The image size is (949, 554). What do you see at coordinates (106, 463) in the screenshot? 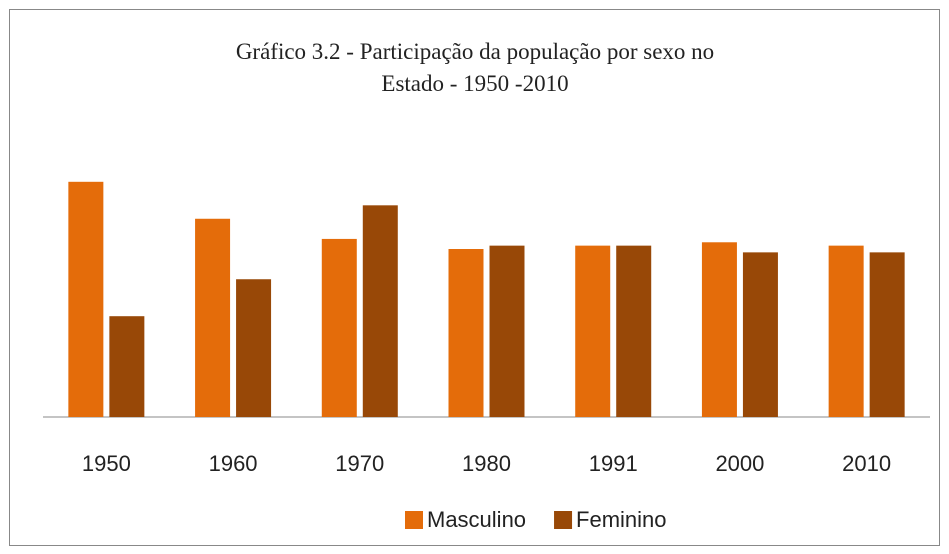
I see `x-tick-label: 1950` at bounding box center [106, 463].